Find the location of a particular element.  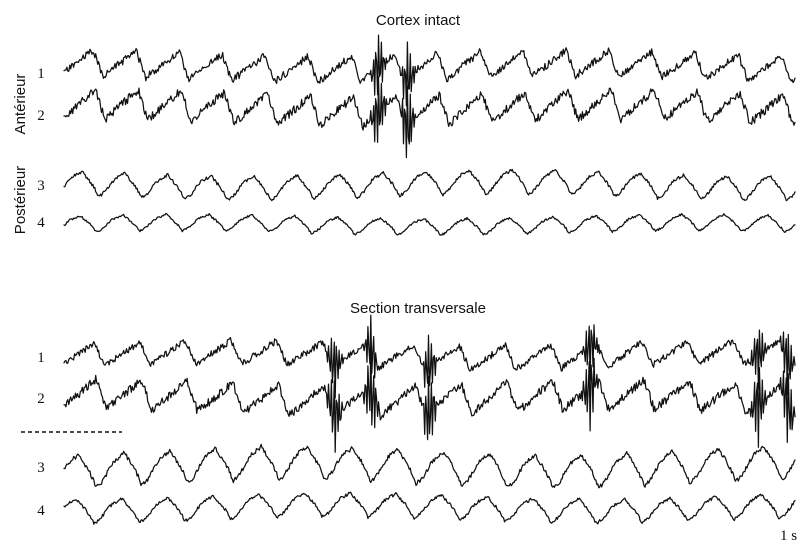

time-scale-label: 1 s is located at coordinates (788, 536).